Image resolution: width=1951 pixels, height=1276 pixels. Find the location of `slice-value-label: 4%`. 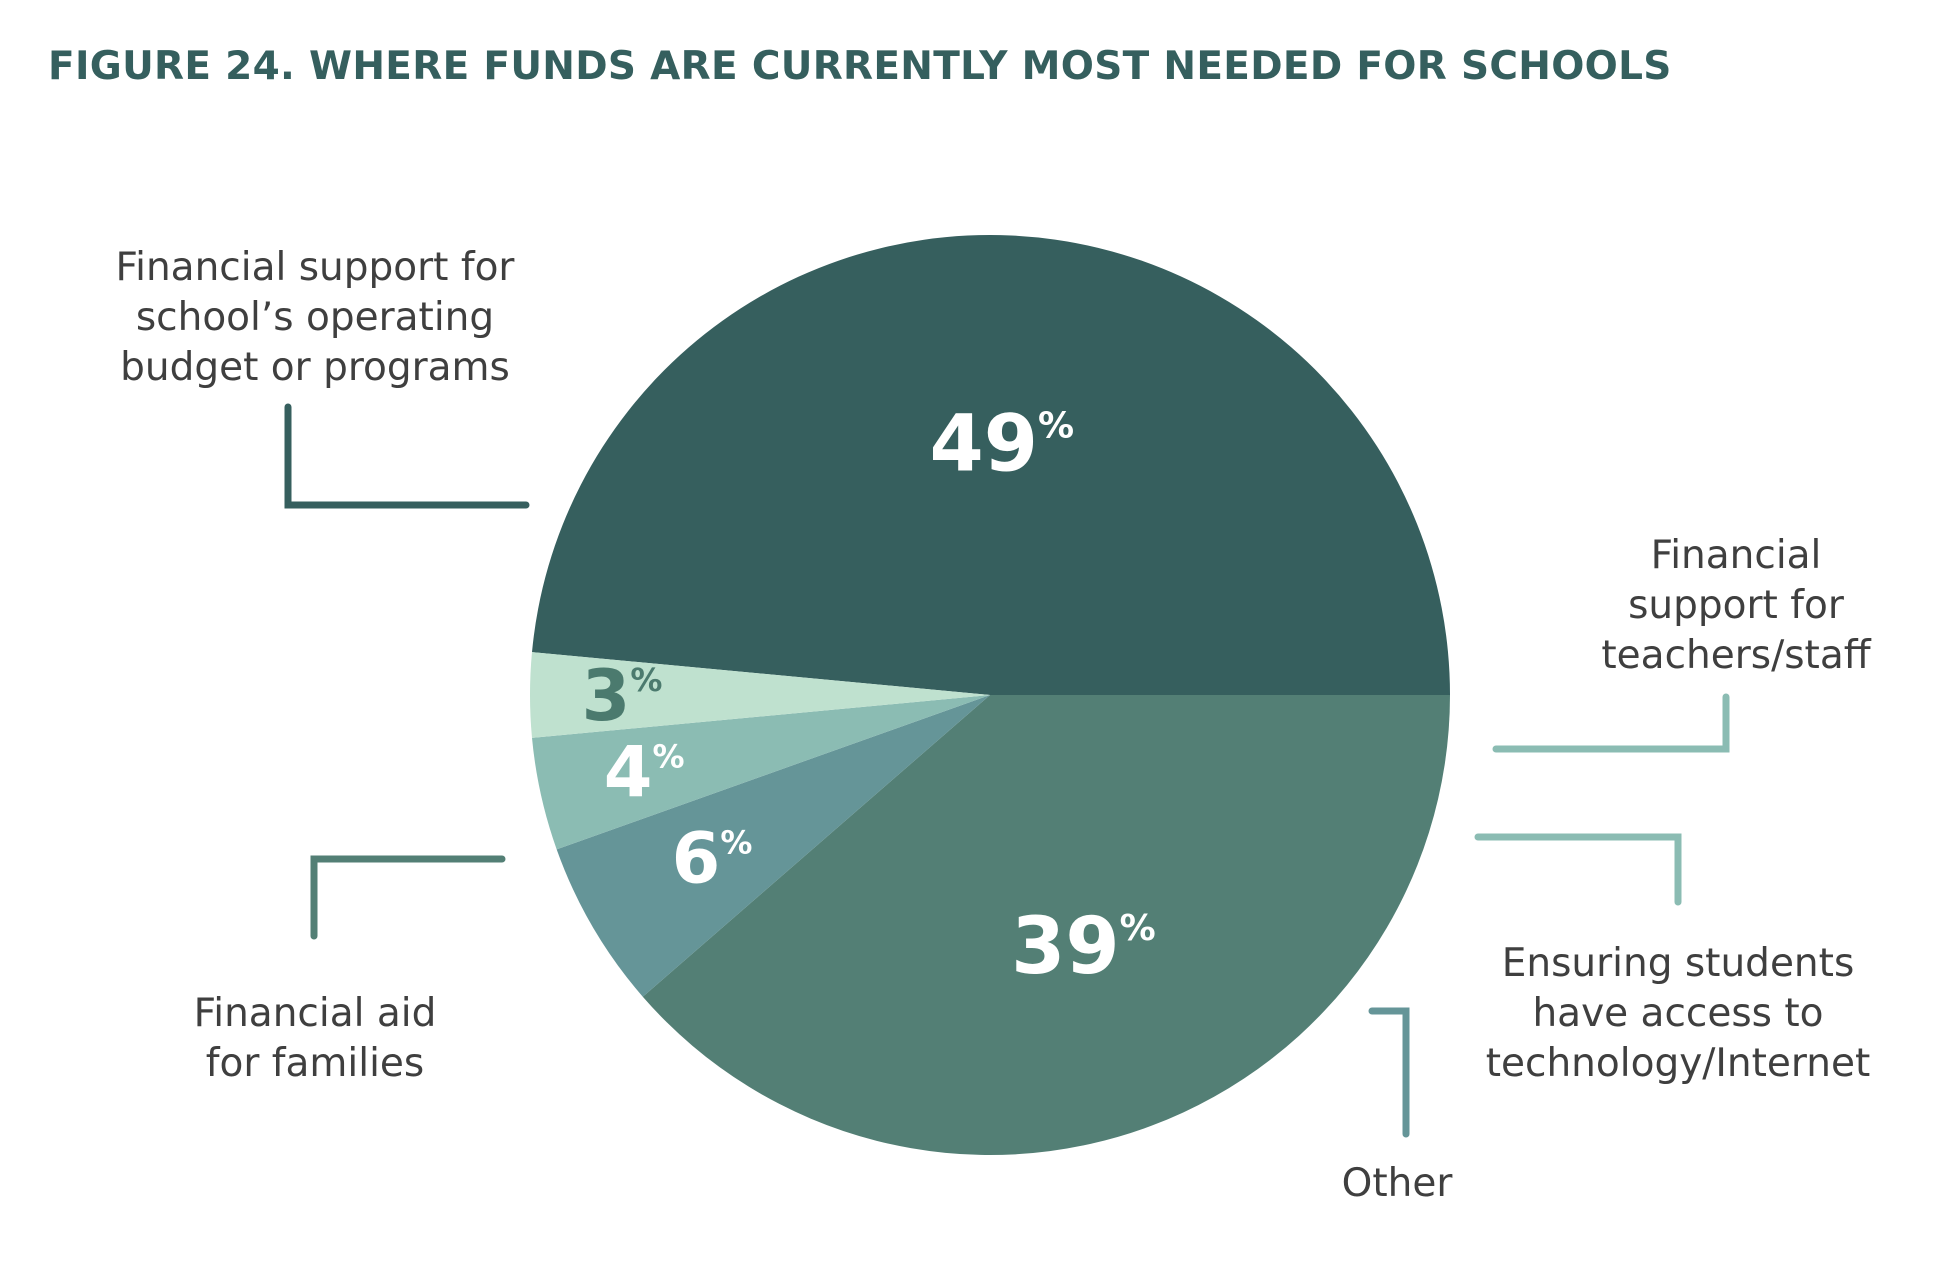

slice-value-label: 4% is located at coordinates (644, 773).